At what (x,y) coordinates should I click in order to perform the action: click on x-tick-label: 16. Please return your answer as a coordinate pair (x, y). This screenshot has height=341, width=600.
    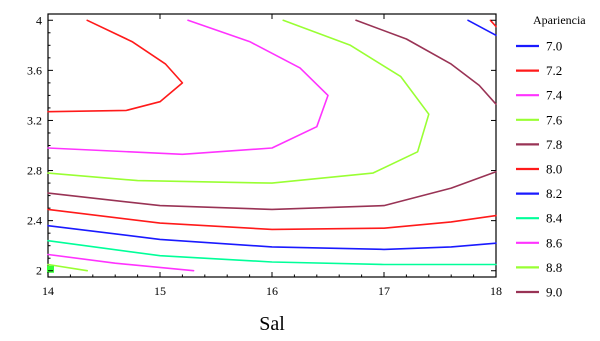
    Looking at the image, I should click on (272, 291).